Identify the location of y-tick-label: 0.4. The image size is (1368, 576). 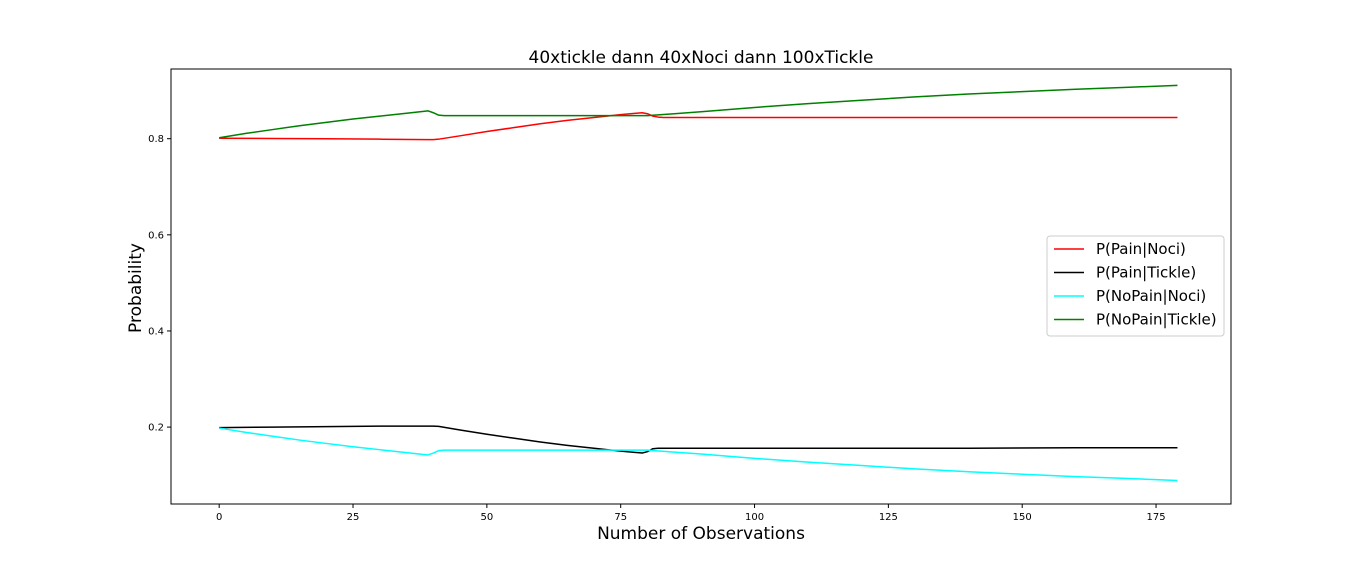
(156, 331).